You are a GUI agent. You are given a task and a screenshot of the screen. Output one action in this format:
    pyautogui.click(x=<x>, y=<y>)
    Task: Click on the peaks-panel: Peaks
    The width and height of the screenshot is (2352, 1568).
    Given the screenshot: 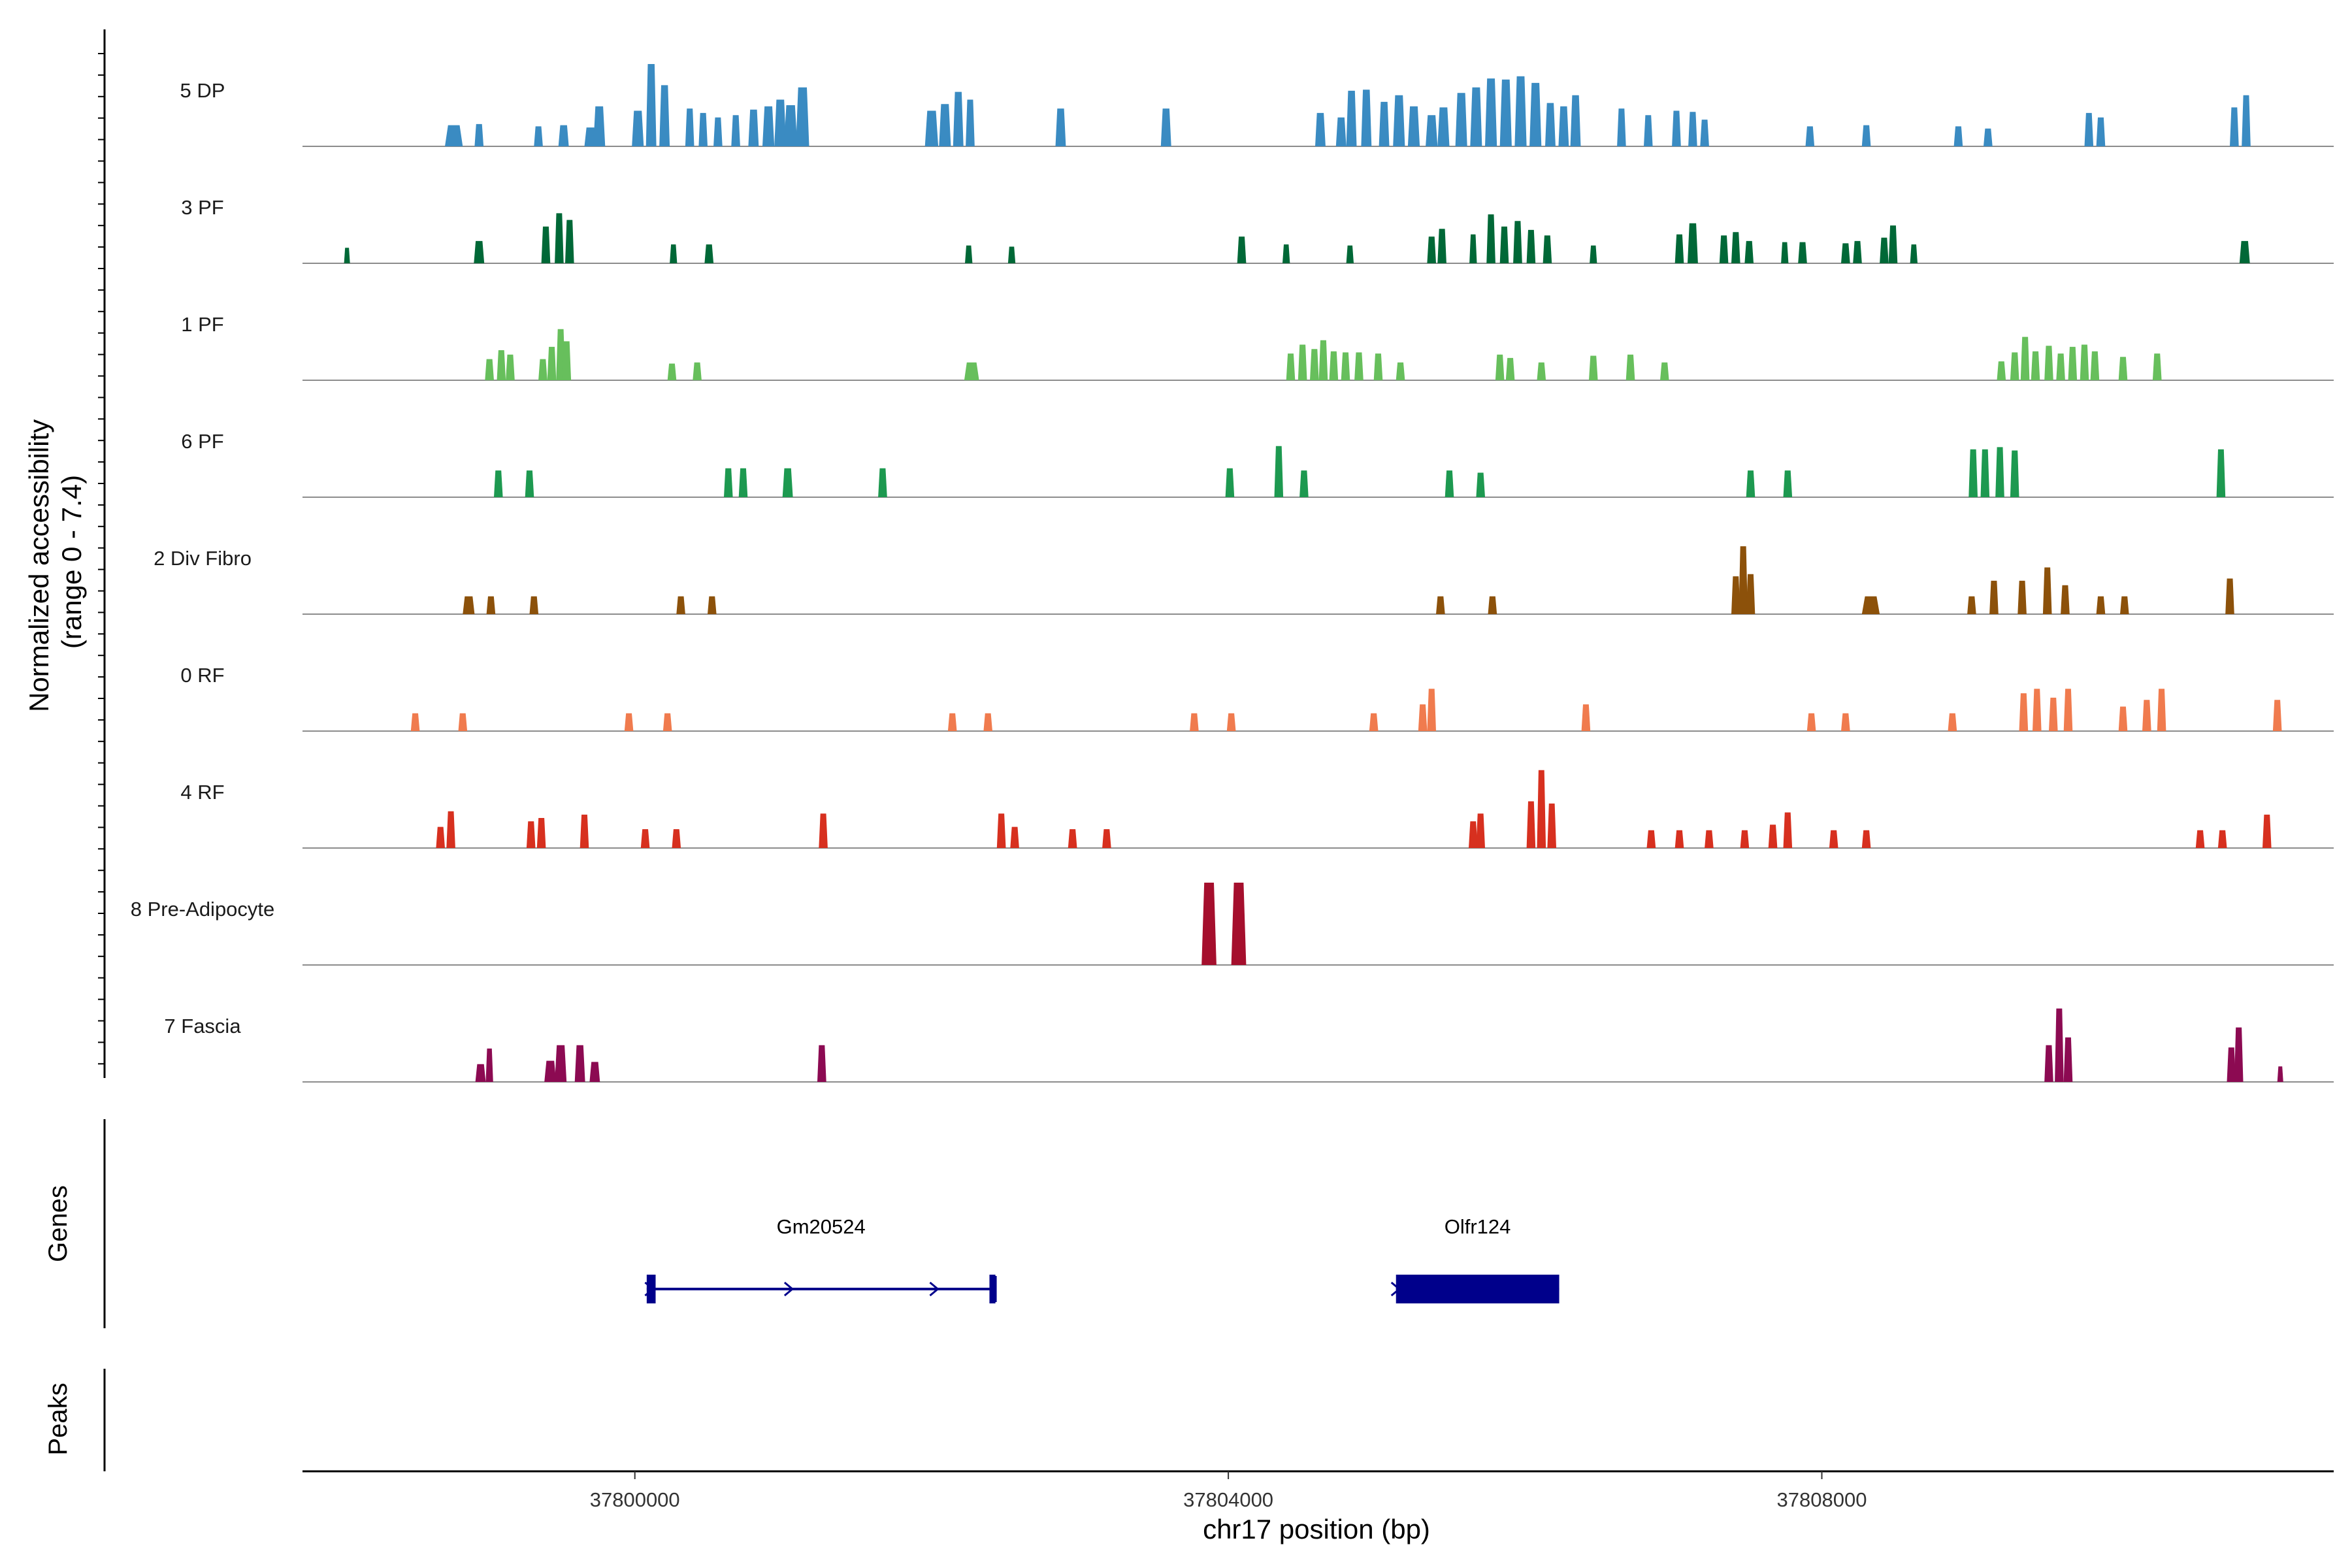 What is the action you would take?
    pyautogui.click(x=75, y=1420)
    